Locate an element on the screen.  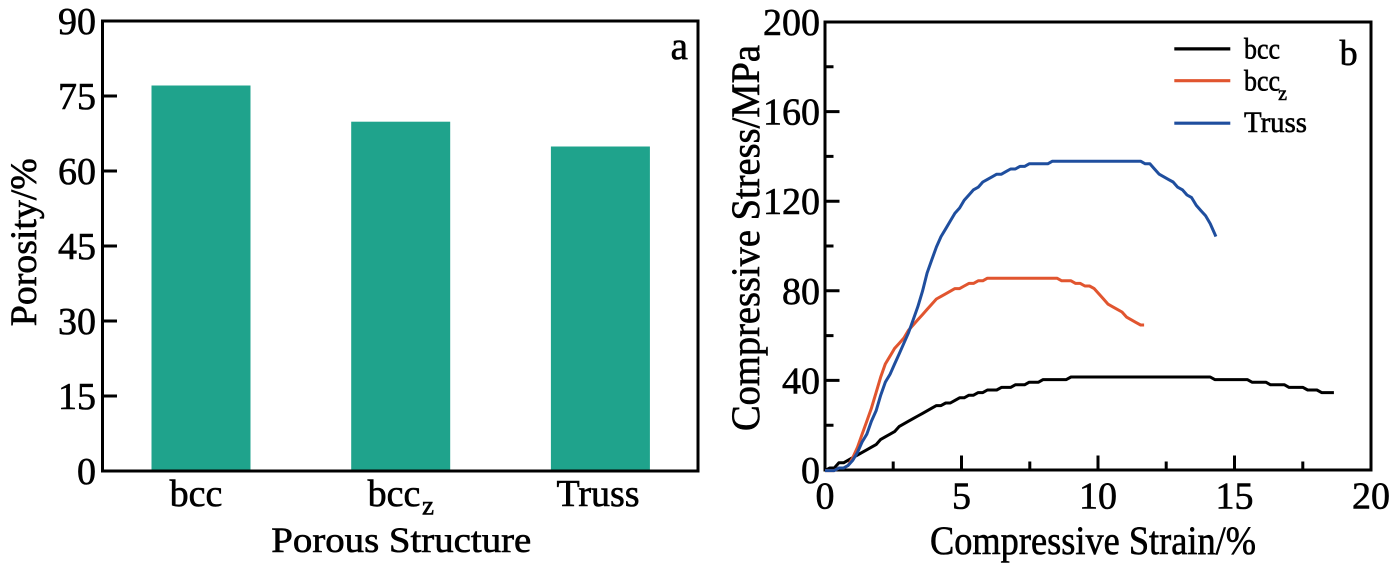
svg-text: 20 is located at coordinates (1371, 497).